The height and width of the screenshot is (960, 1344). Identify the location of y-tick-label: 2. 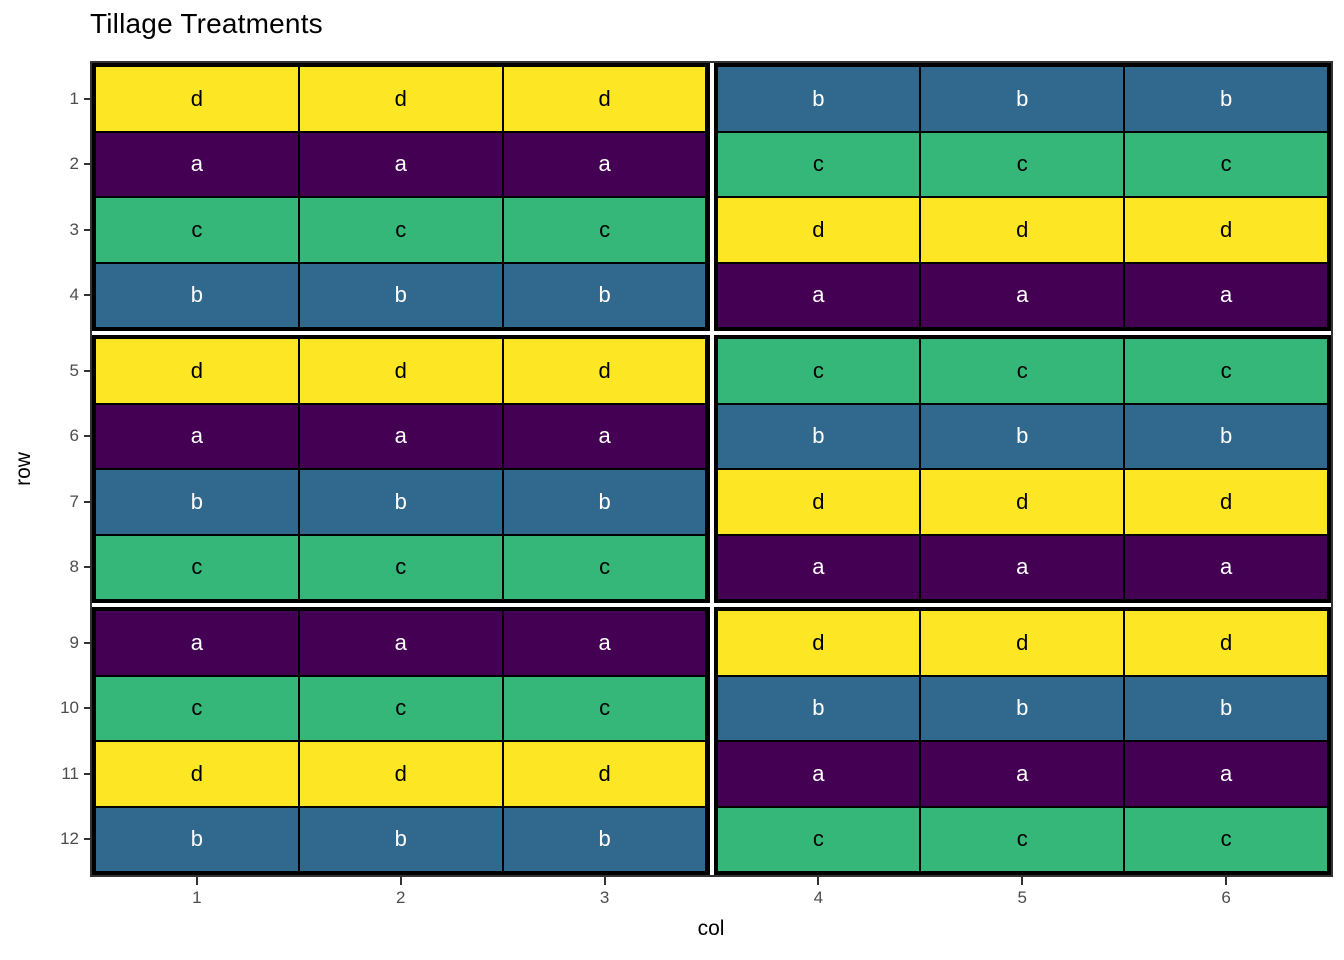
(74, 164).